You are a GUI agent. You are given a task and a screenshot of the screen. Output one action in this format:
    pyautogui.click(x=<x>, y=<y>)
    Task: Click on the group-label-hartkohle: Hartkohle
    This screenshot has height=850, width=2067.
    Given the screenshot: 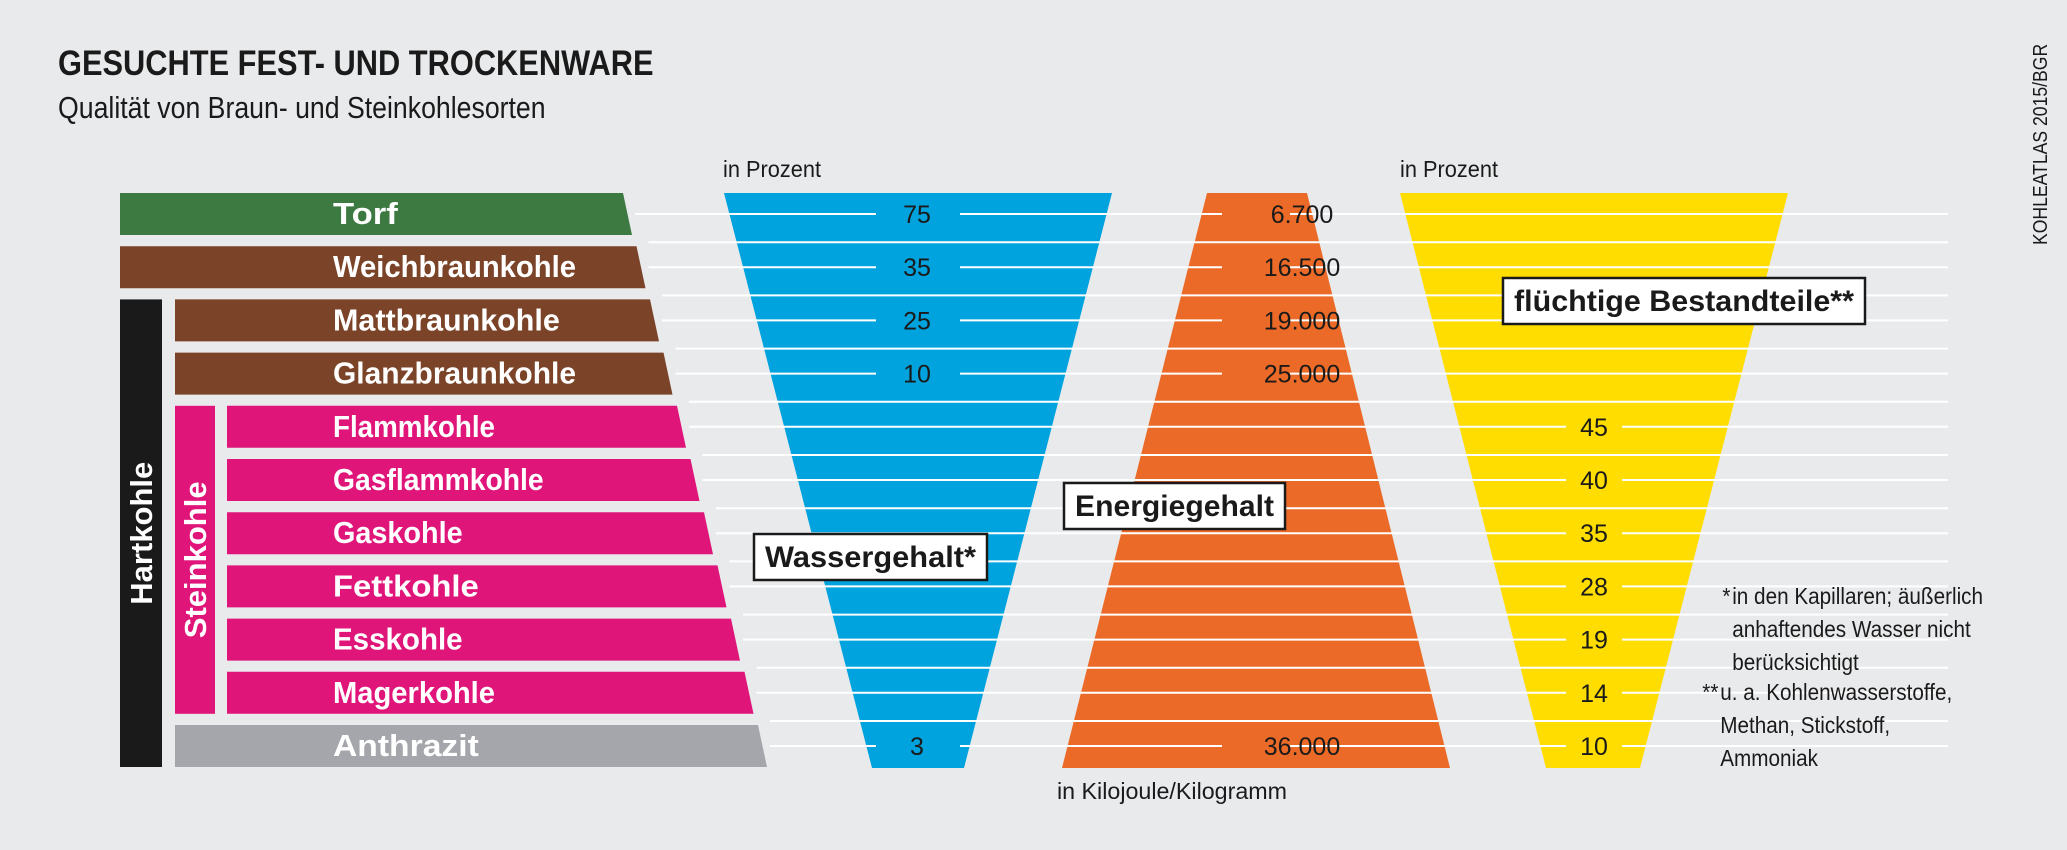 What is the action you would take?
    pyautogui.click(x=141, y=533)
    